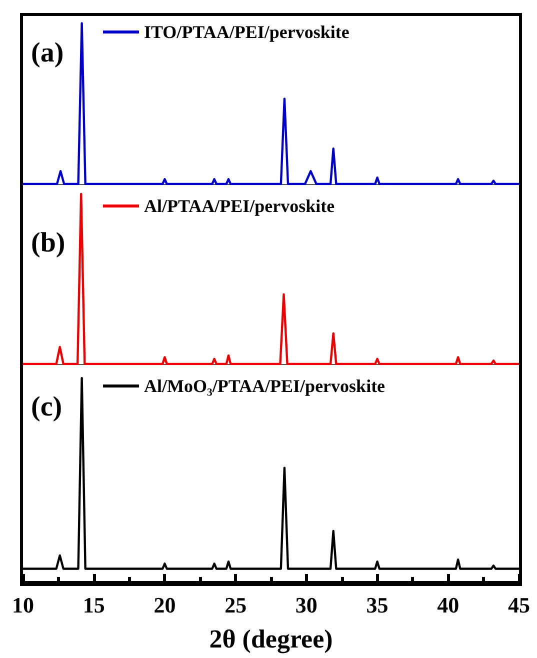  Describe the element at coordinates (48, 243) in the screenshot. I see `text: (b)` at that location.